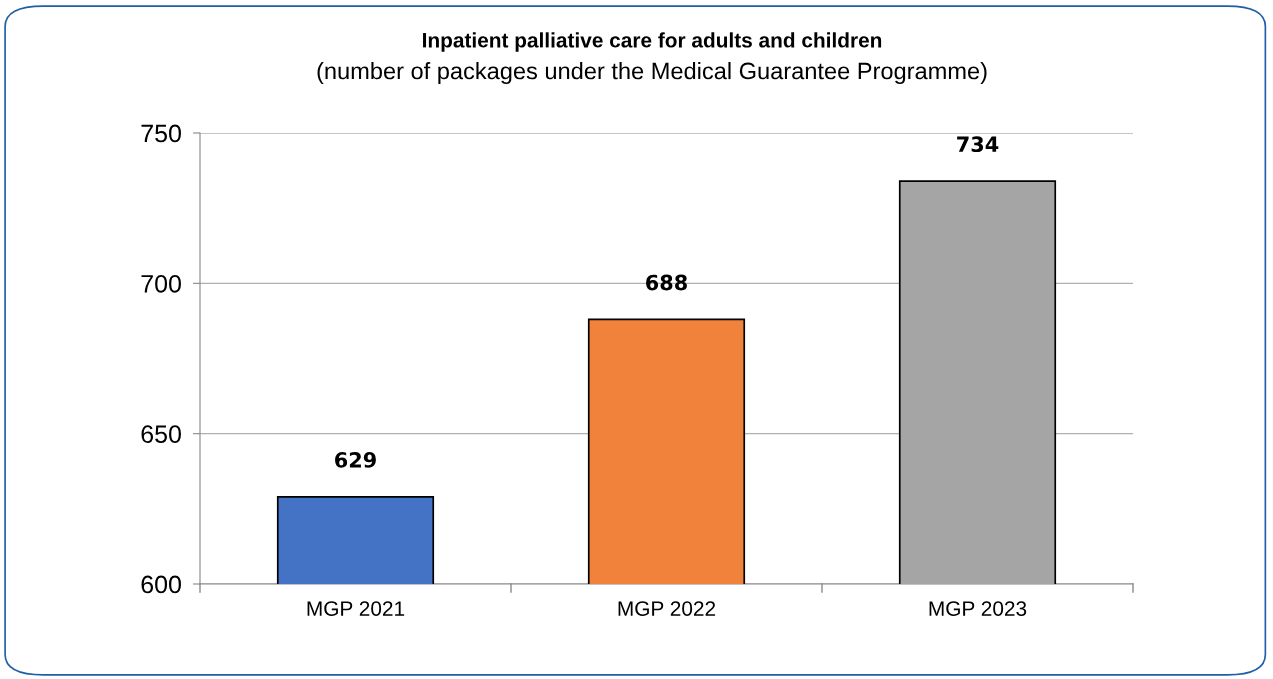  Describe the element at coordinates (667, 608) in the screenshot. I see `x-tick-label: MGP 2022` at that location.